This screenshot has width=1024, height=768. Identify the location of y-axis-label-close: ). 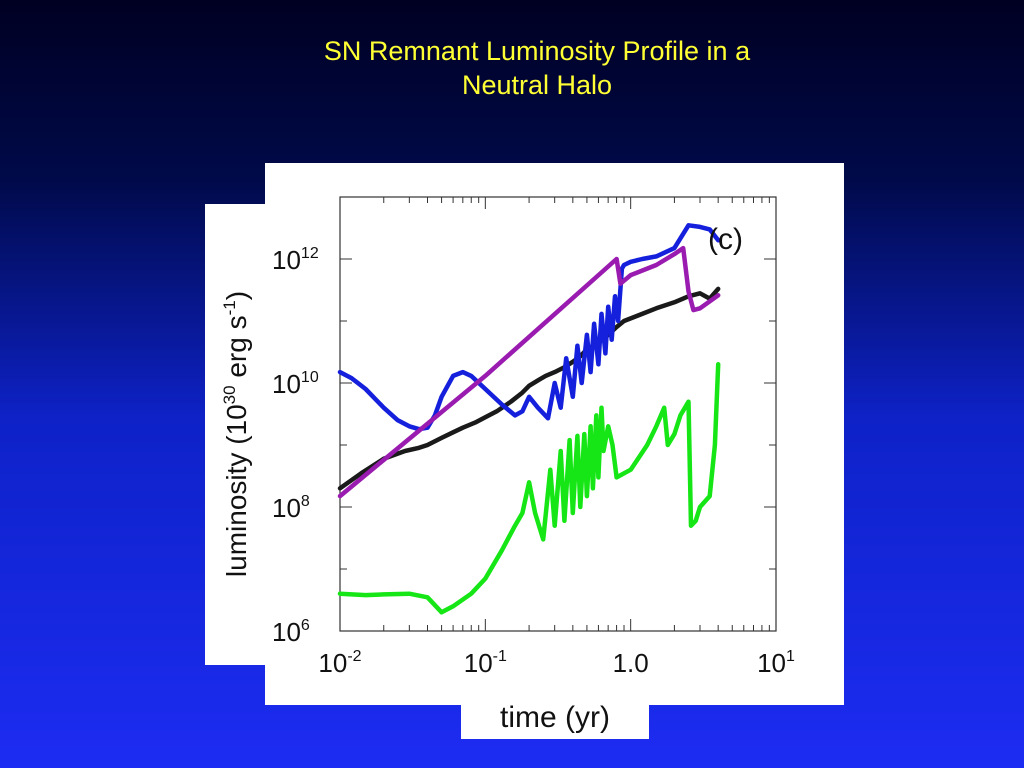
(236, 295).